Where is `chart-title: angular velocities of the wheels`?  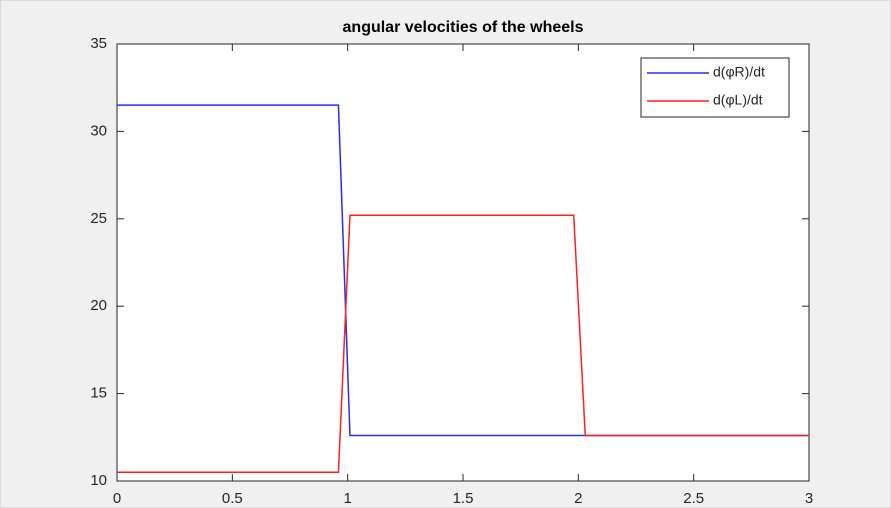
chart-title: angular velocities of the wheels is located at coordinates (463, 27).